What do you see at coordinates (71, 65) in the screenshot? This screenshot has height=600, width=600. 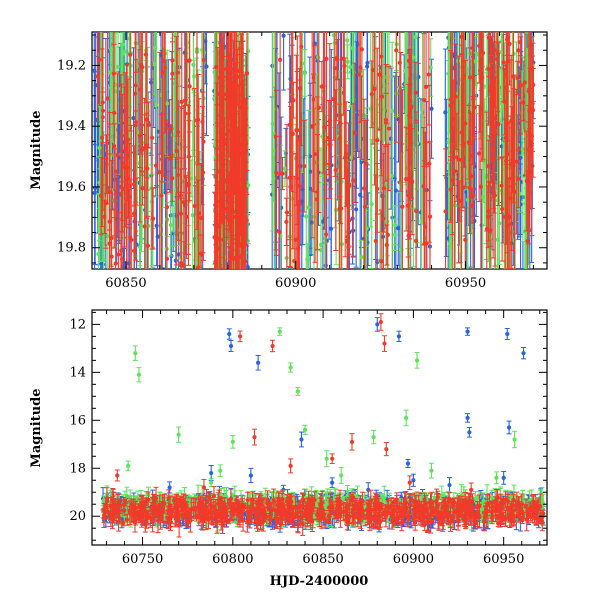 I see `y-tick-label: 19.2` at bounding box center [71, 65].